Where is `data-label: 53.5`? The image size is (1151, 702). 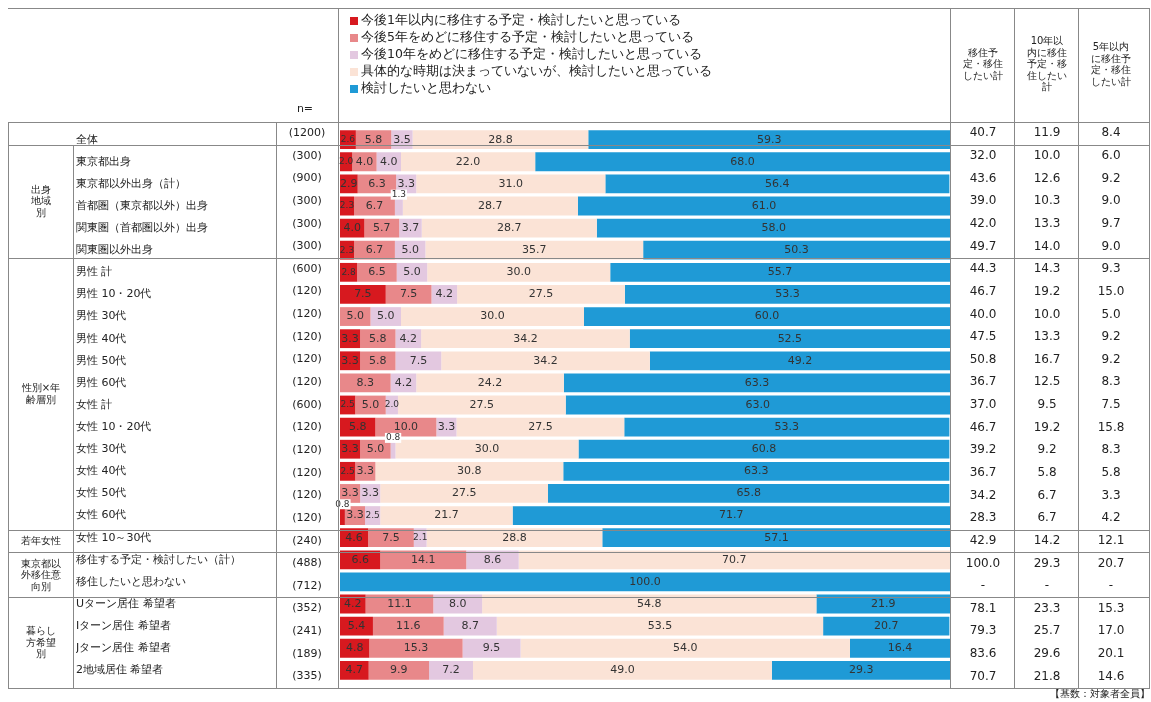
data-label: 53.5 is located at coordinates (660, 625).